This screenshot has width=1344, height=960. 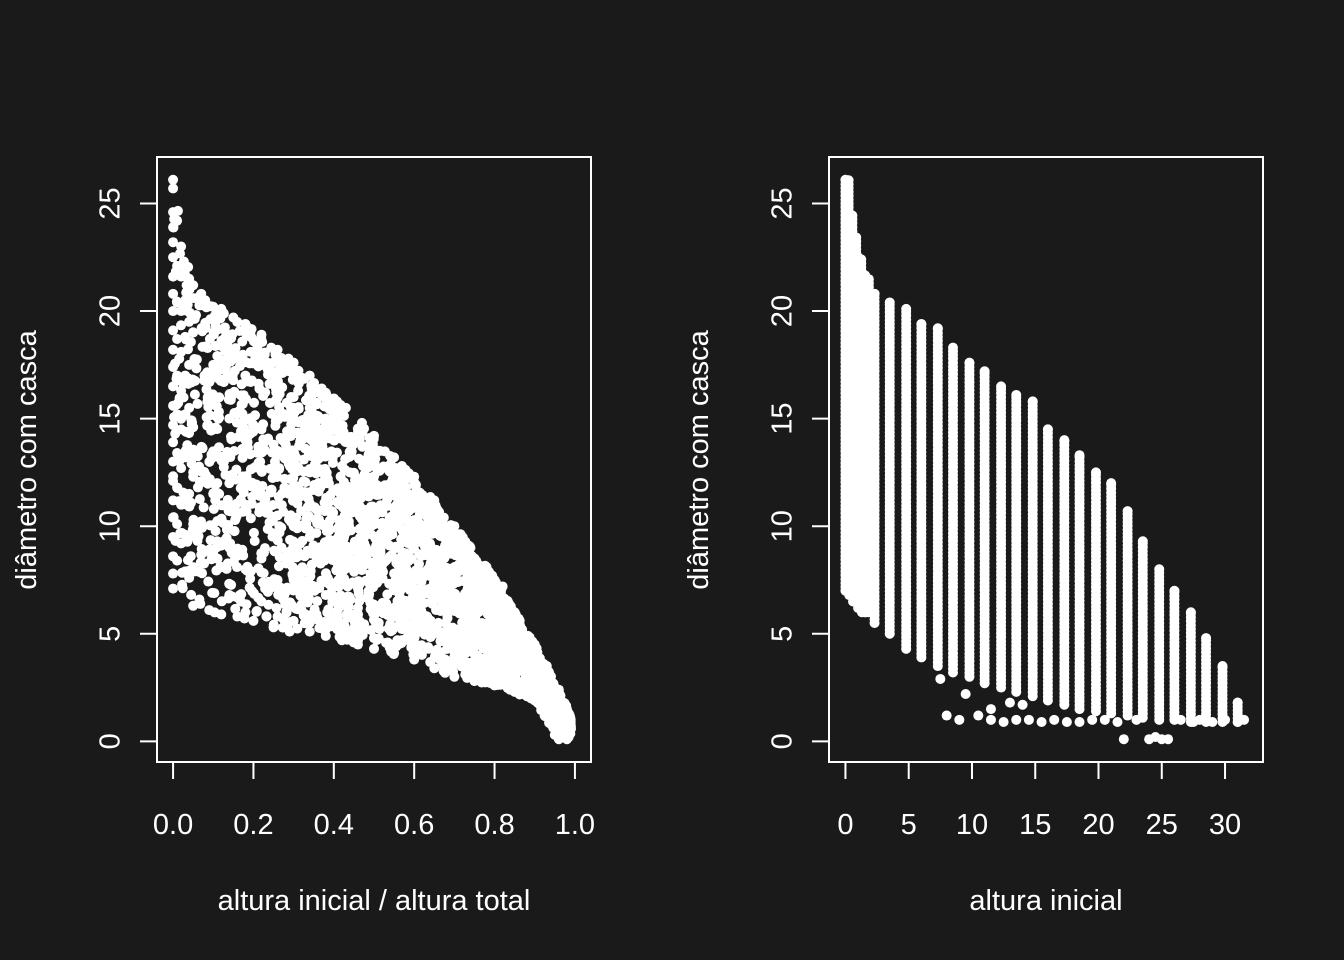 I want to click on y-tick-label: 20, so click(x=111, y=311).